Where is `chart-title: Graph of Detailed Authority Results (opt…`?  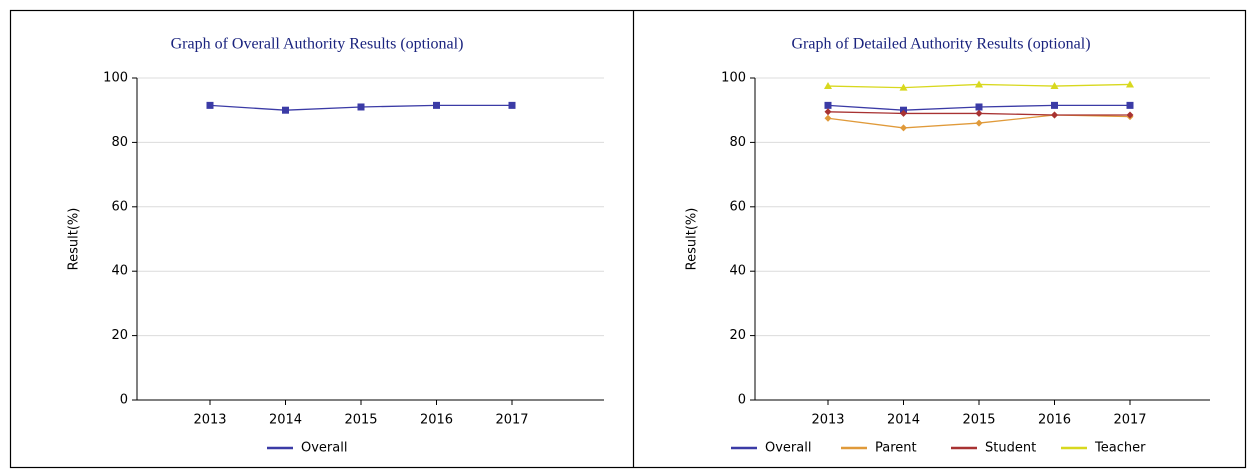
chart-title: Graph of Detailed Authority Results (opt… is located at coordinates (940, 44).